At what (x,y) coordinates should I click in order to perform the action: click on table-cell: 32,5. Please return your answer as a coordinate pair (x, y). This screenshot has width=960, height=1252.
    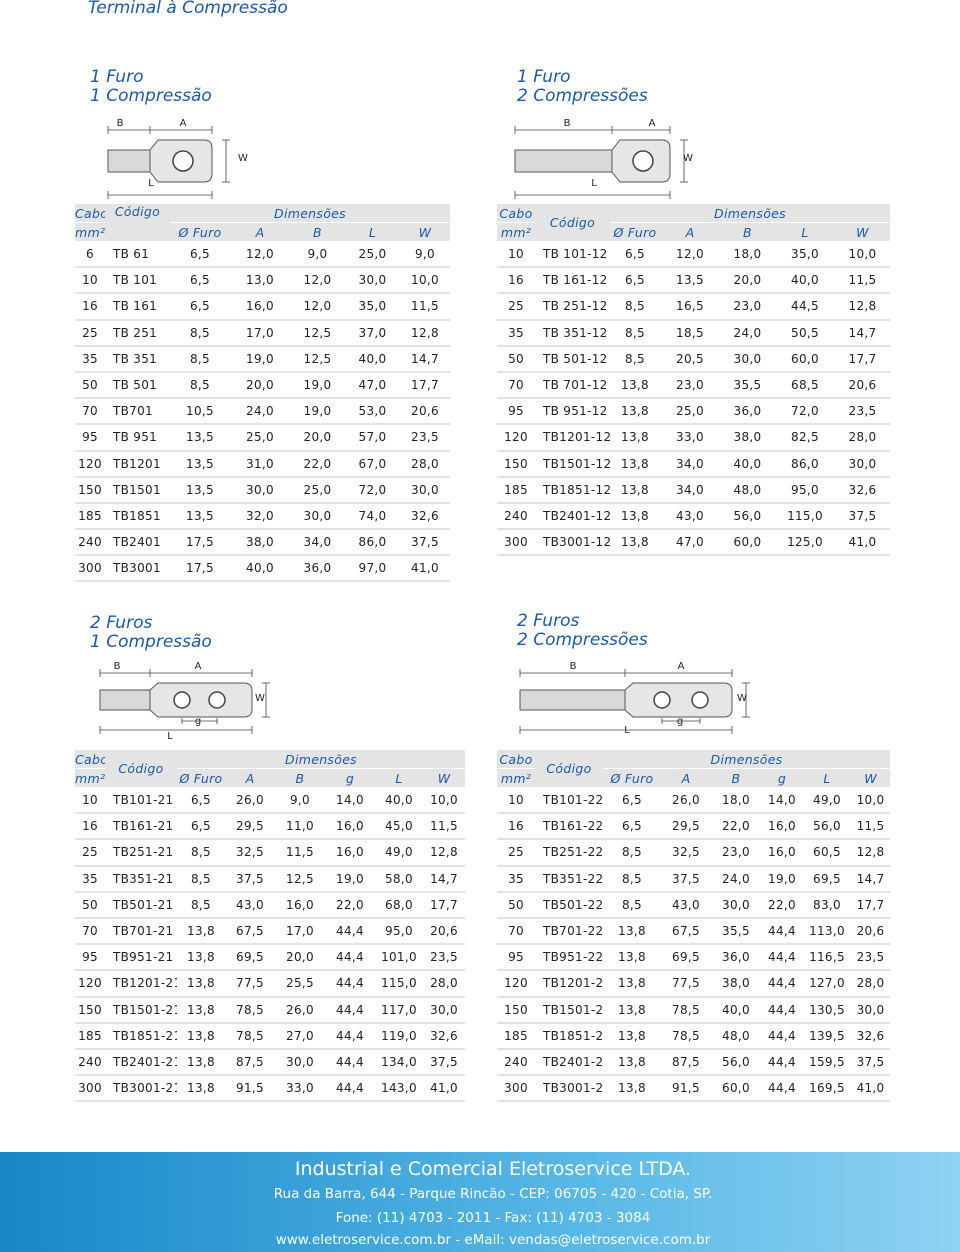
    Looking at the image, I should click on (686, 853).